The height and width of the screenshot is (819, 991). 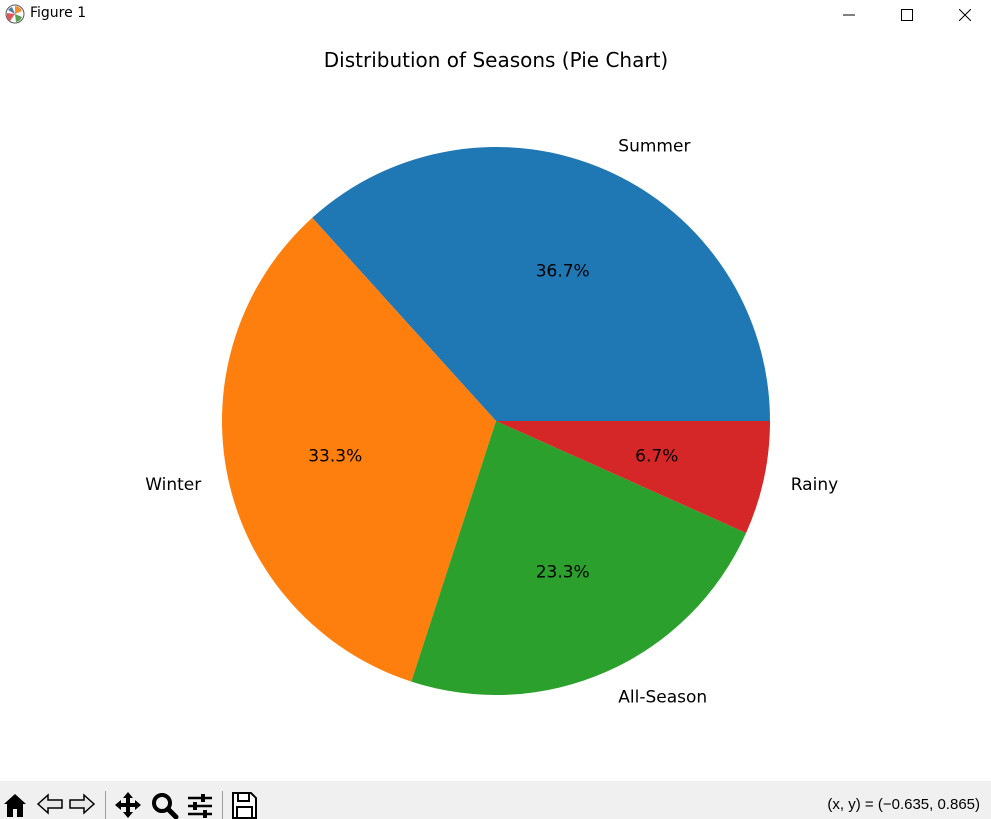 I want to click on back-button, so click(x=50, y=805).